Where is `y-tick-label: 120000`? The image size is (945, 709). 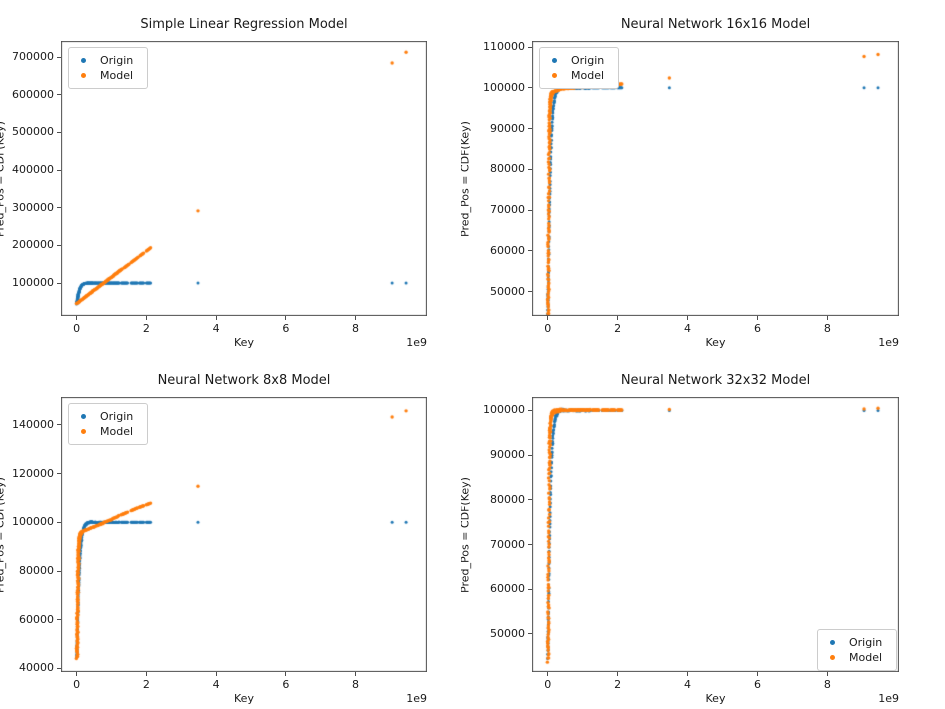 y-tick-label: 120000 is located at coordinates (33, 473).